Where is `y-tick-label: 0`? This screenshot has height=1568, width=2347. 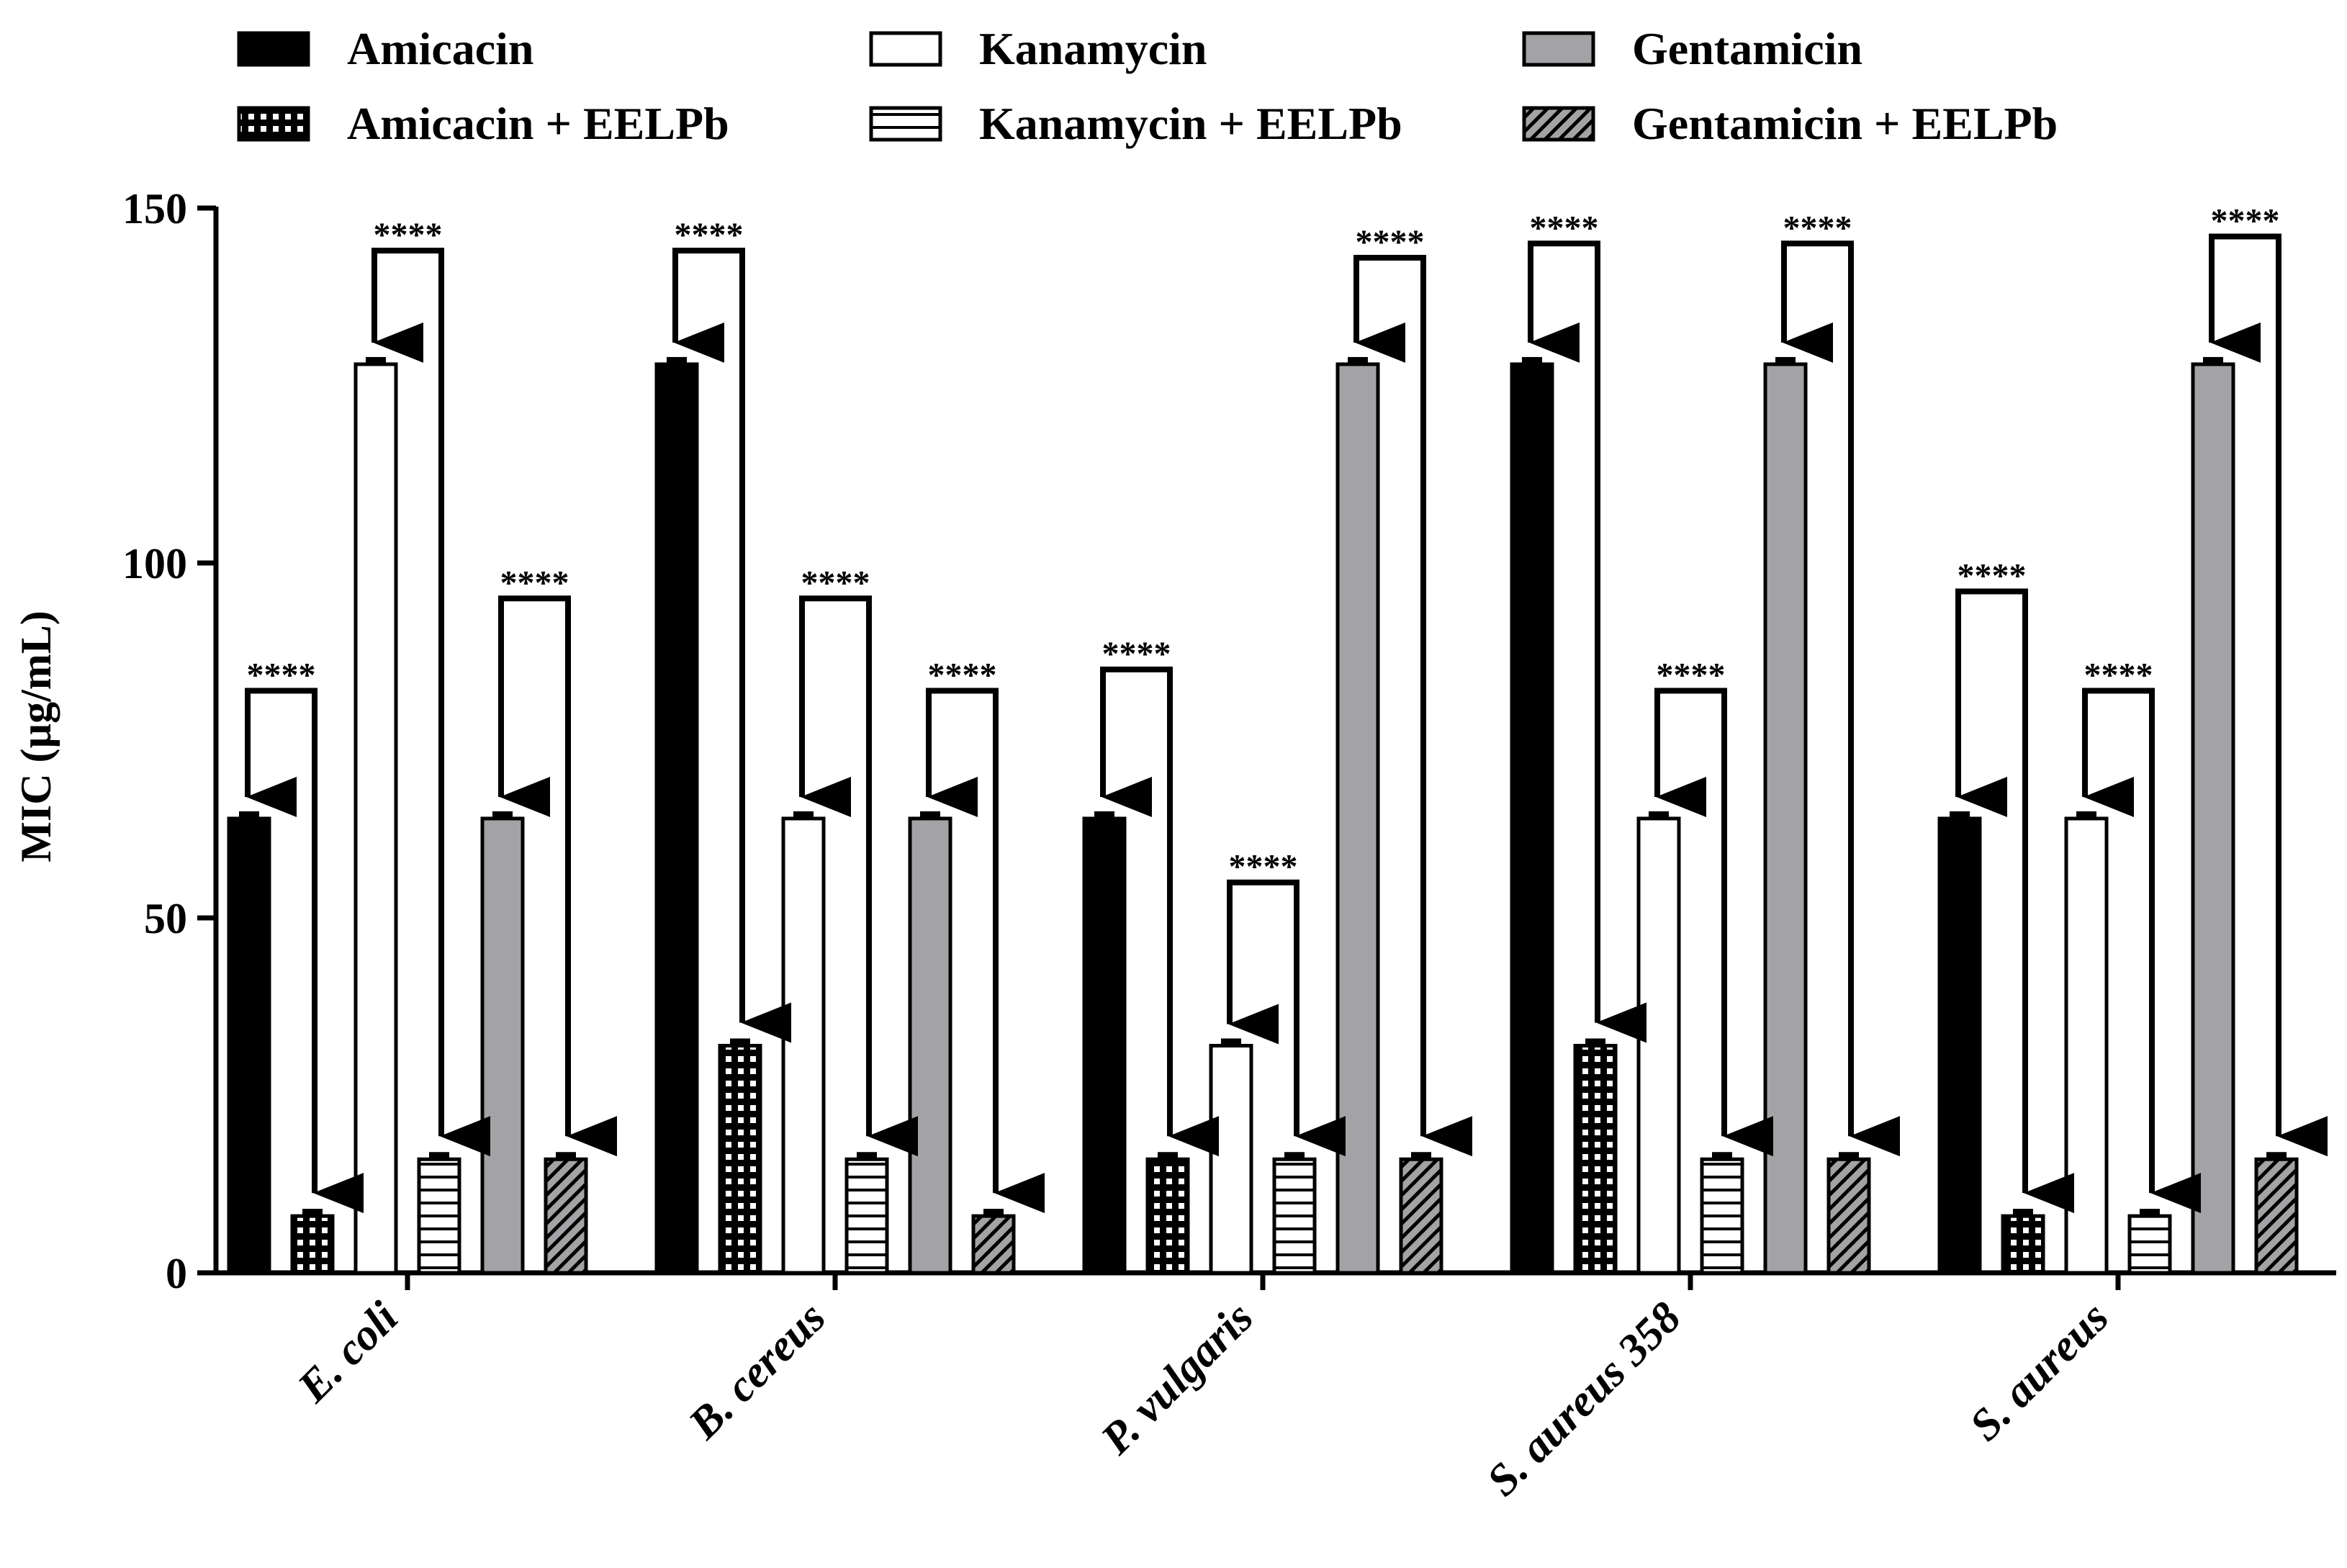
y-tick-label: 0 is located at coordinates (176, 1273).